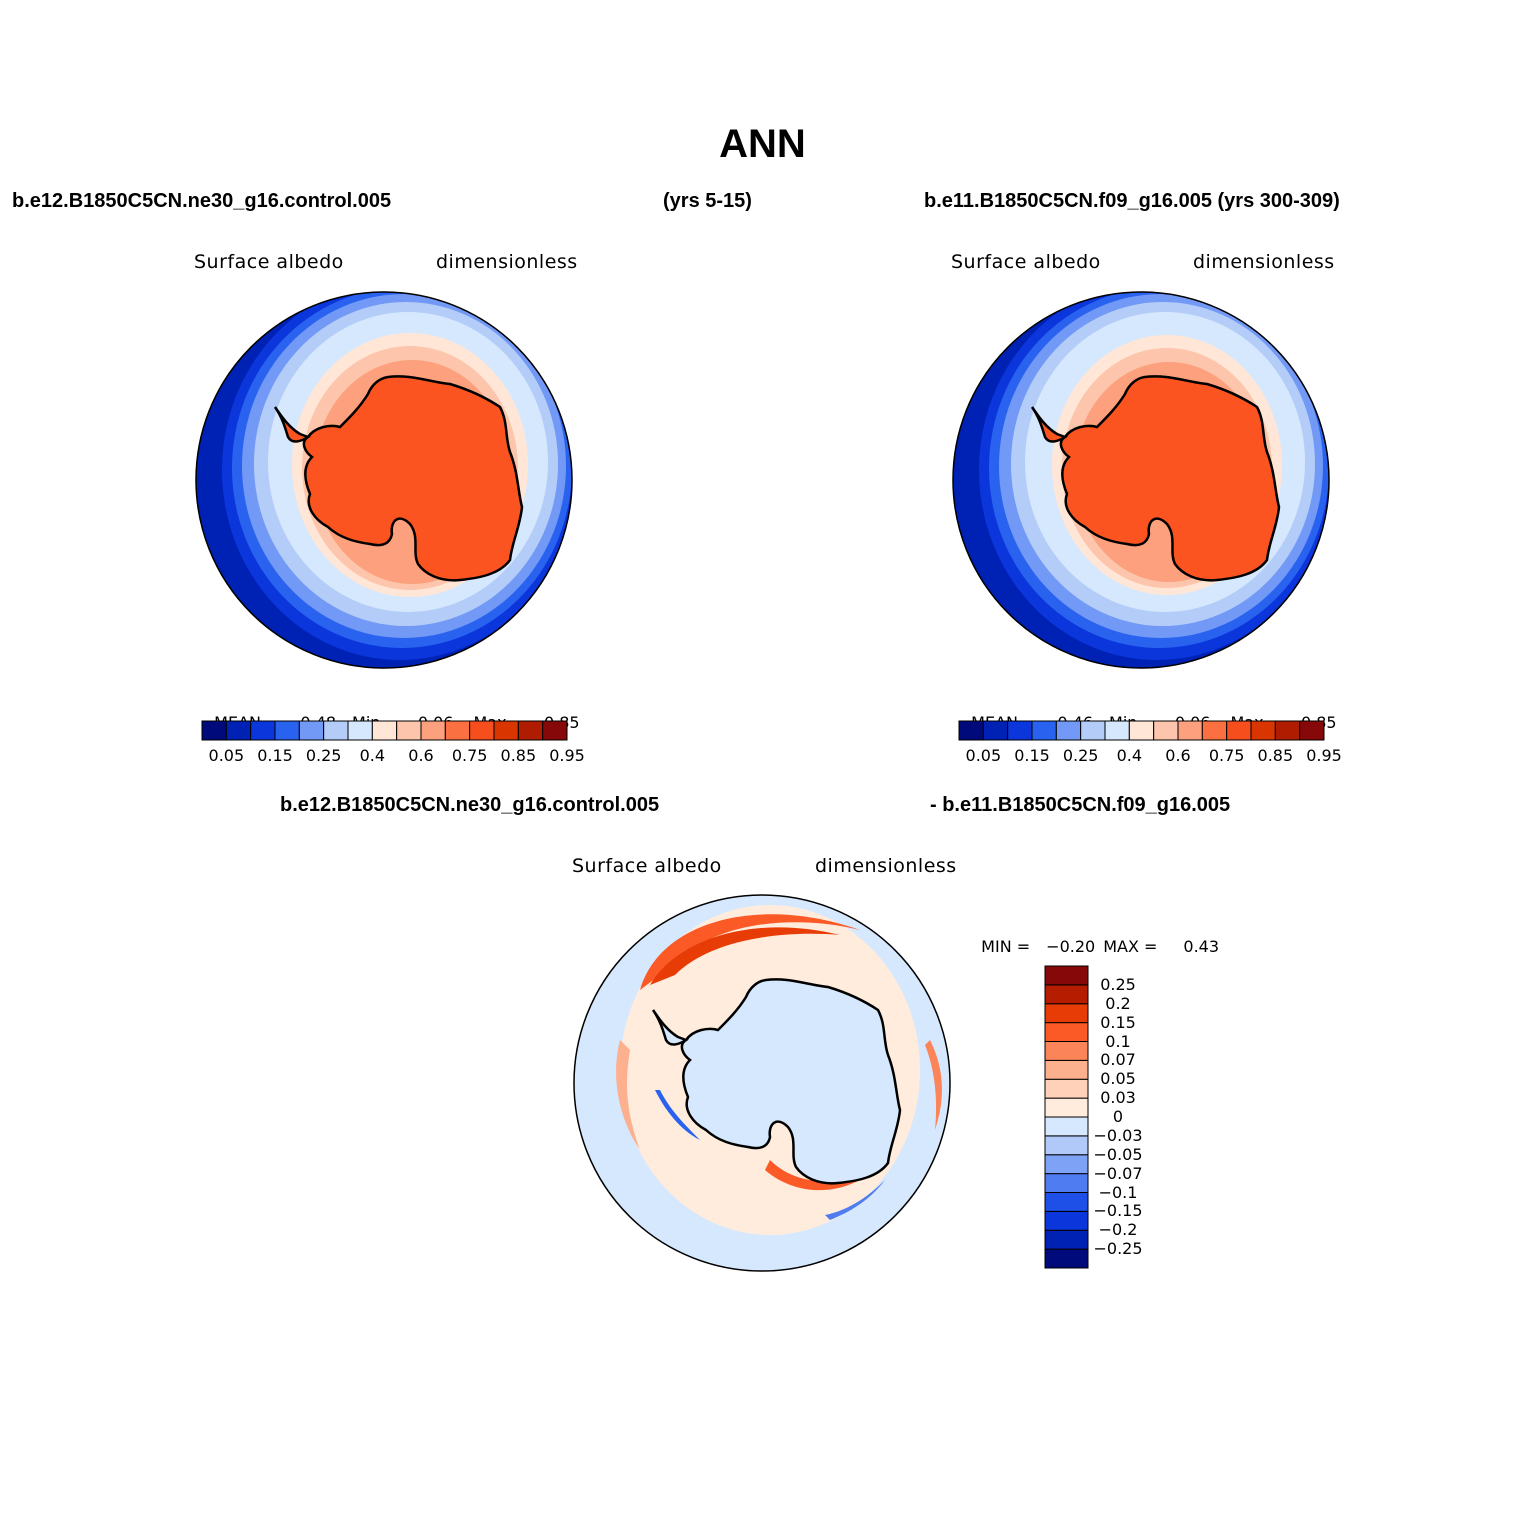 The height and width of the screenshot is (1525, 1525). I want to click on diff-colorbar-tick-label: 0.25, so click(1118, 984).